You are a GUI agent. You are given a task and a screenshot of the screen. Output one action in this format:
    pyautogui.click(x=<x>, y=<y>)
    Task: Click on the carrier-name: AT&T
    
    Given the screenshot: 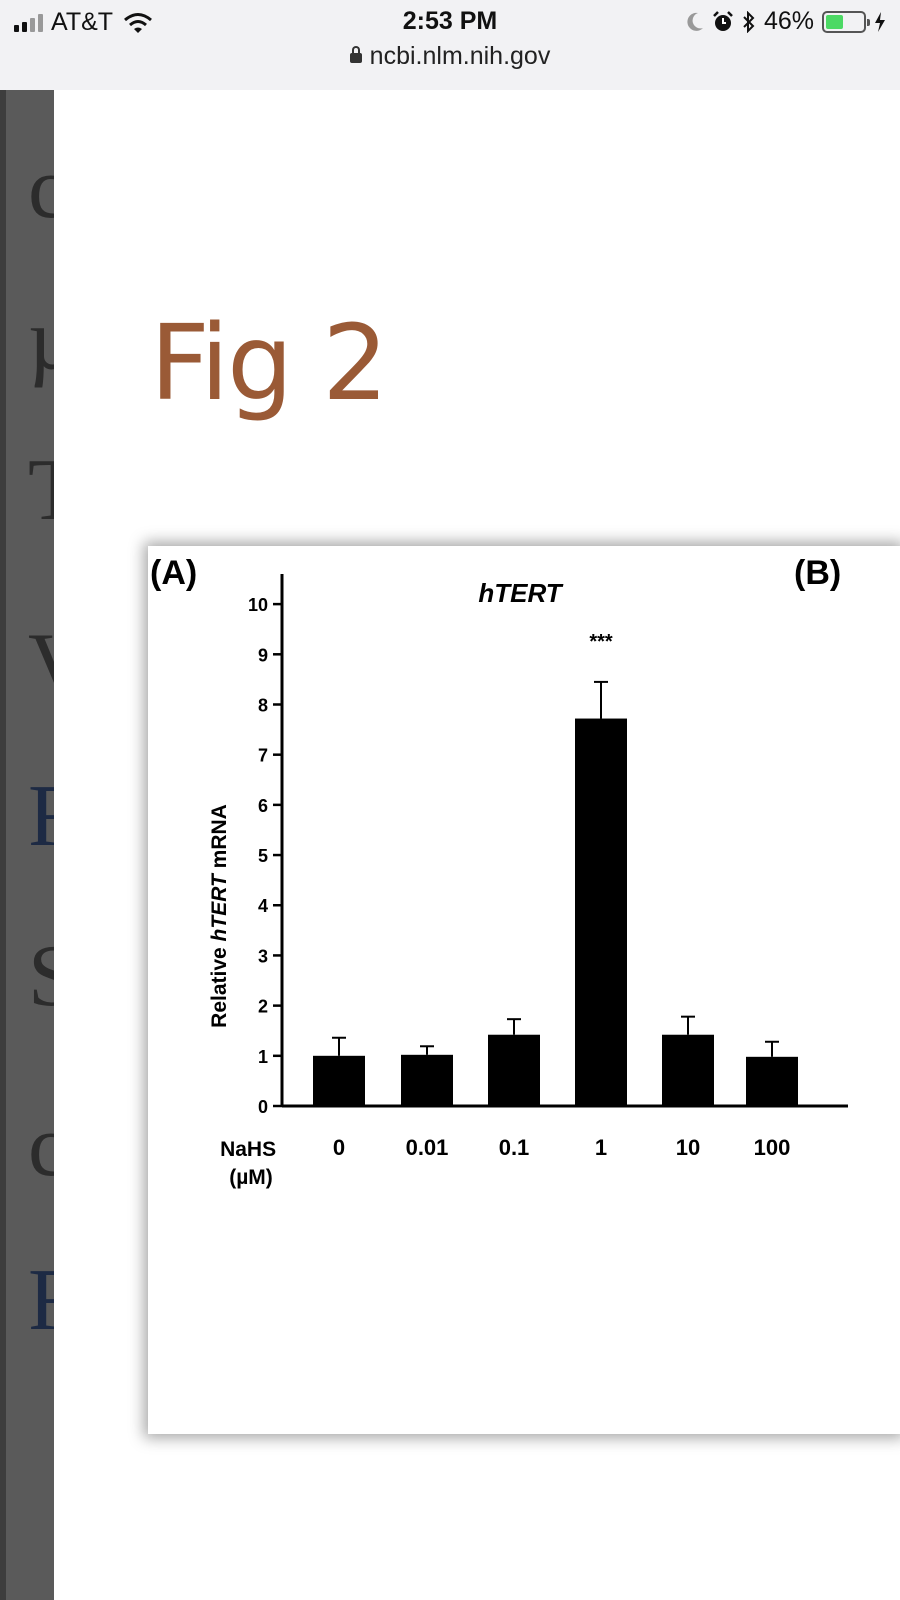 What is the action you would take?
    pyautogui.click(x=82, y=22)
    